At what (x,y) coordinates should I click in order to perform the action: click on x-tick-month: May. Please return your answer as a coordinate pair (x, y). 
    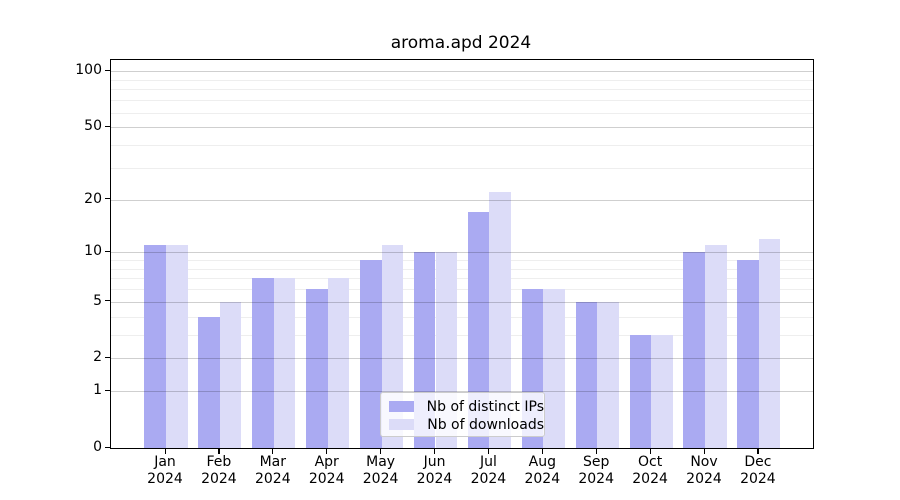
    Looking at the image, I should click on (381, 462).